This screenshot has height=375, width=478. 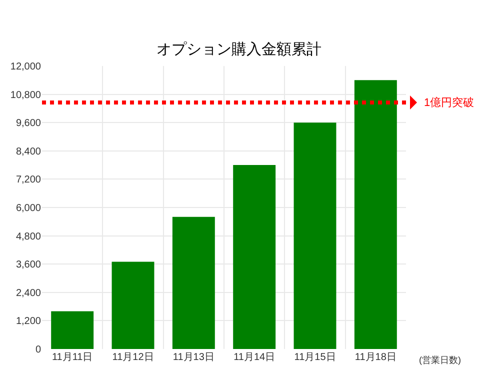 I want to click on y-tick-label: 3,600, so click(x=29, y=265).